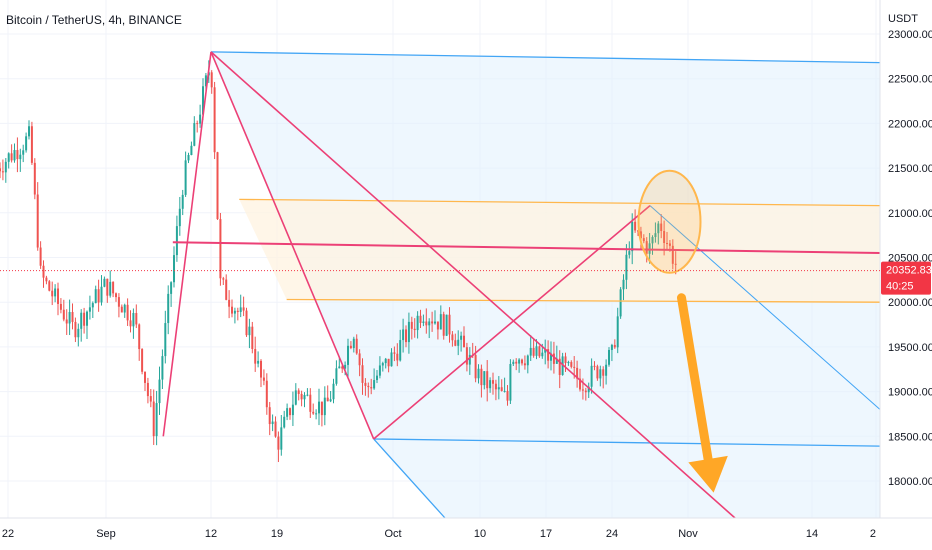 Image resolution: width=932 pixels, height=550 pixels. Describe the element at coordinates (910, 80) in the screenshot. I see `price-tick-label: 22500.00` at that location.